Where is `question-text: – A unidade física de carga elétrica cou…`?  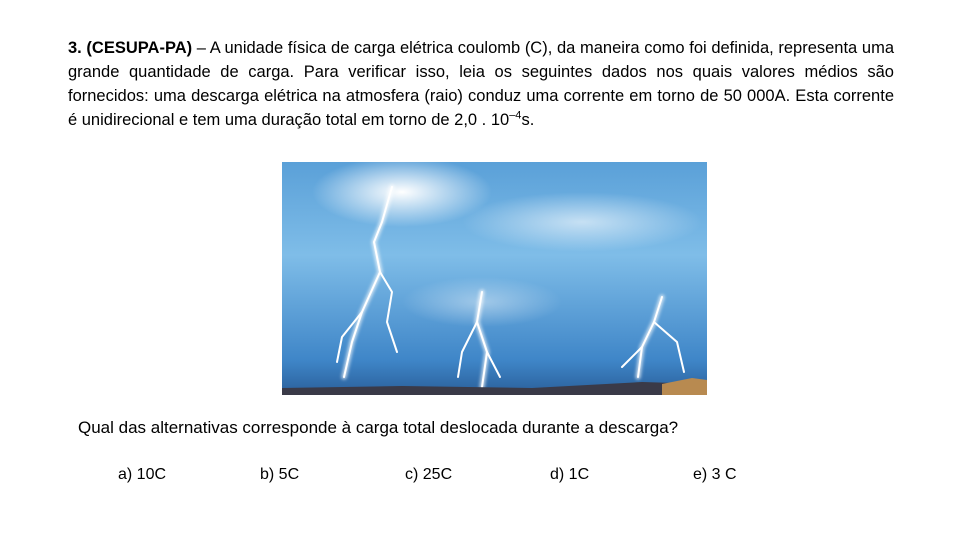
question-text: – A unidade física de carga elétrica cou… is located at coordinates (481, 84).